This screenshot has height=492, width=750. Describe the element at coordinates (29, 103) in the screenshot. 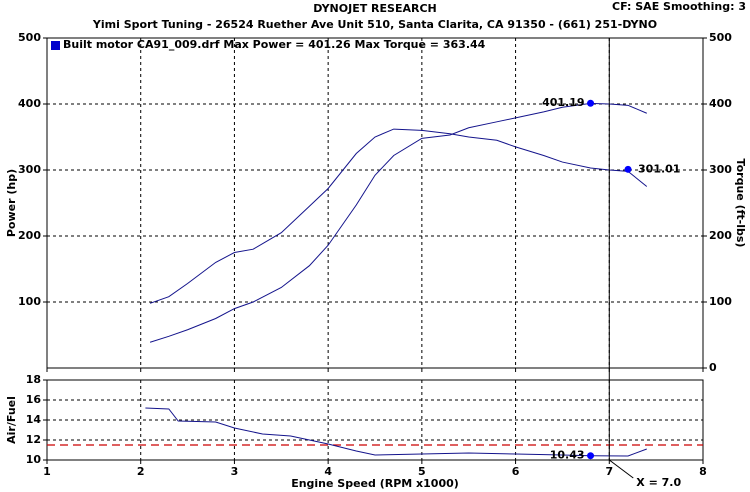

I see `y-tick-label: 400` at that location.